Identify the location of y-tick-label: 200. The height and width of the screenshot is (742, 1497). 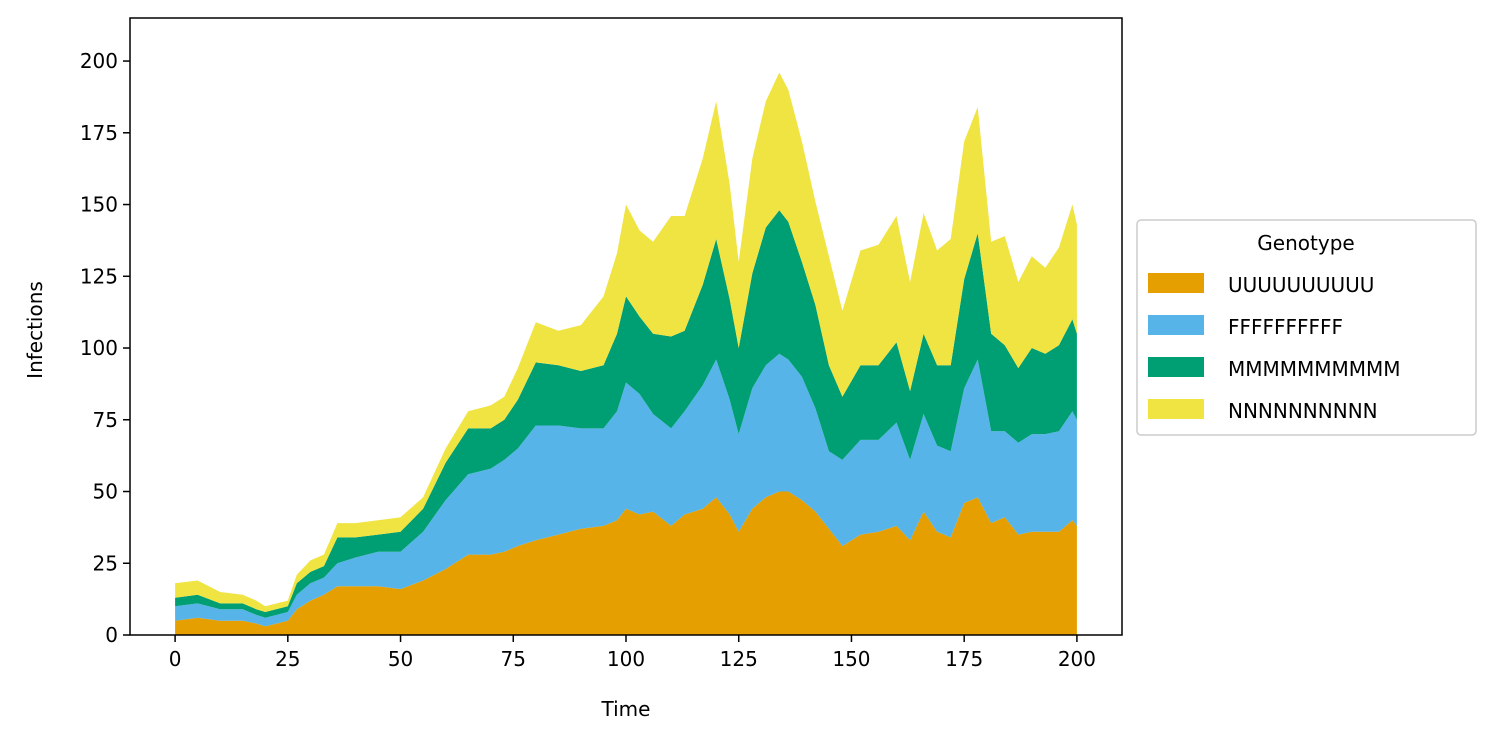
(99, 61).